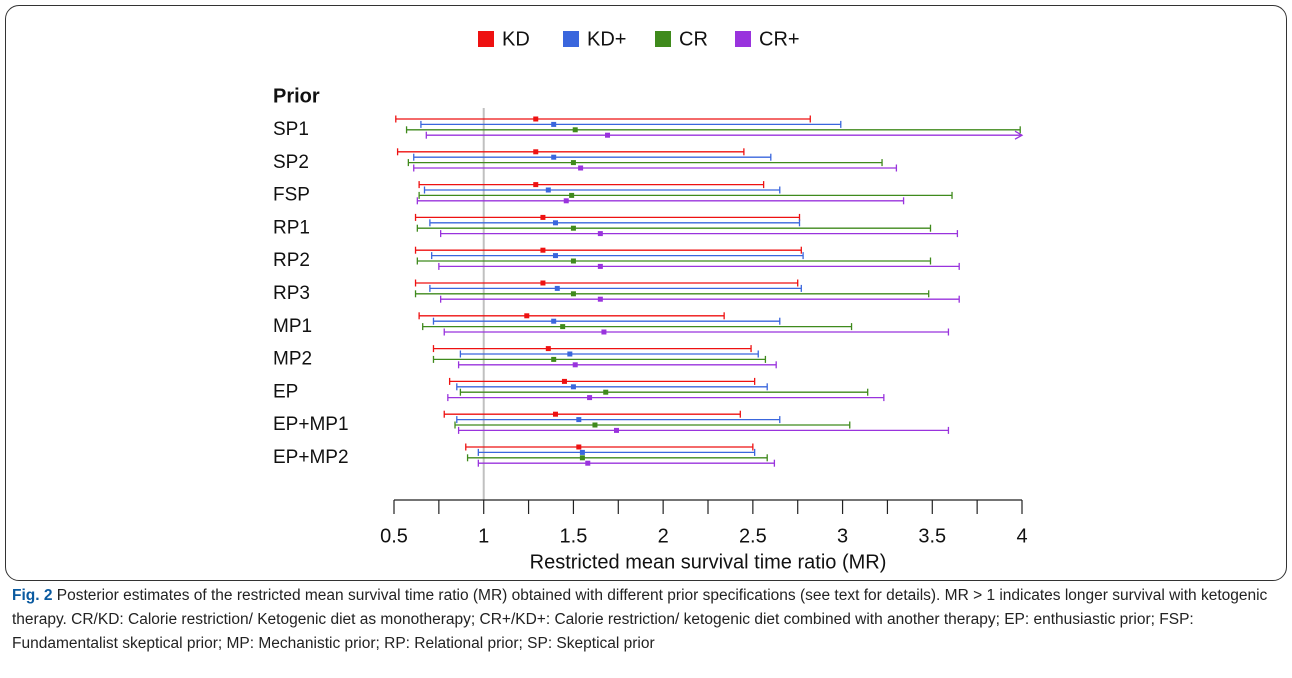 The width and height of the screenshot is (1292, 678). I want to click on x-tick-label: 3.5, so click(932, 536).